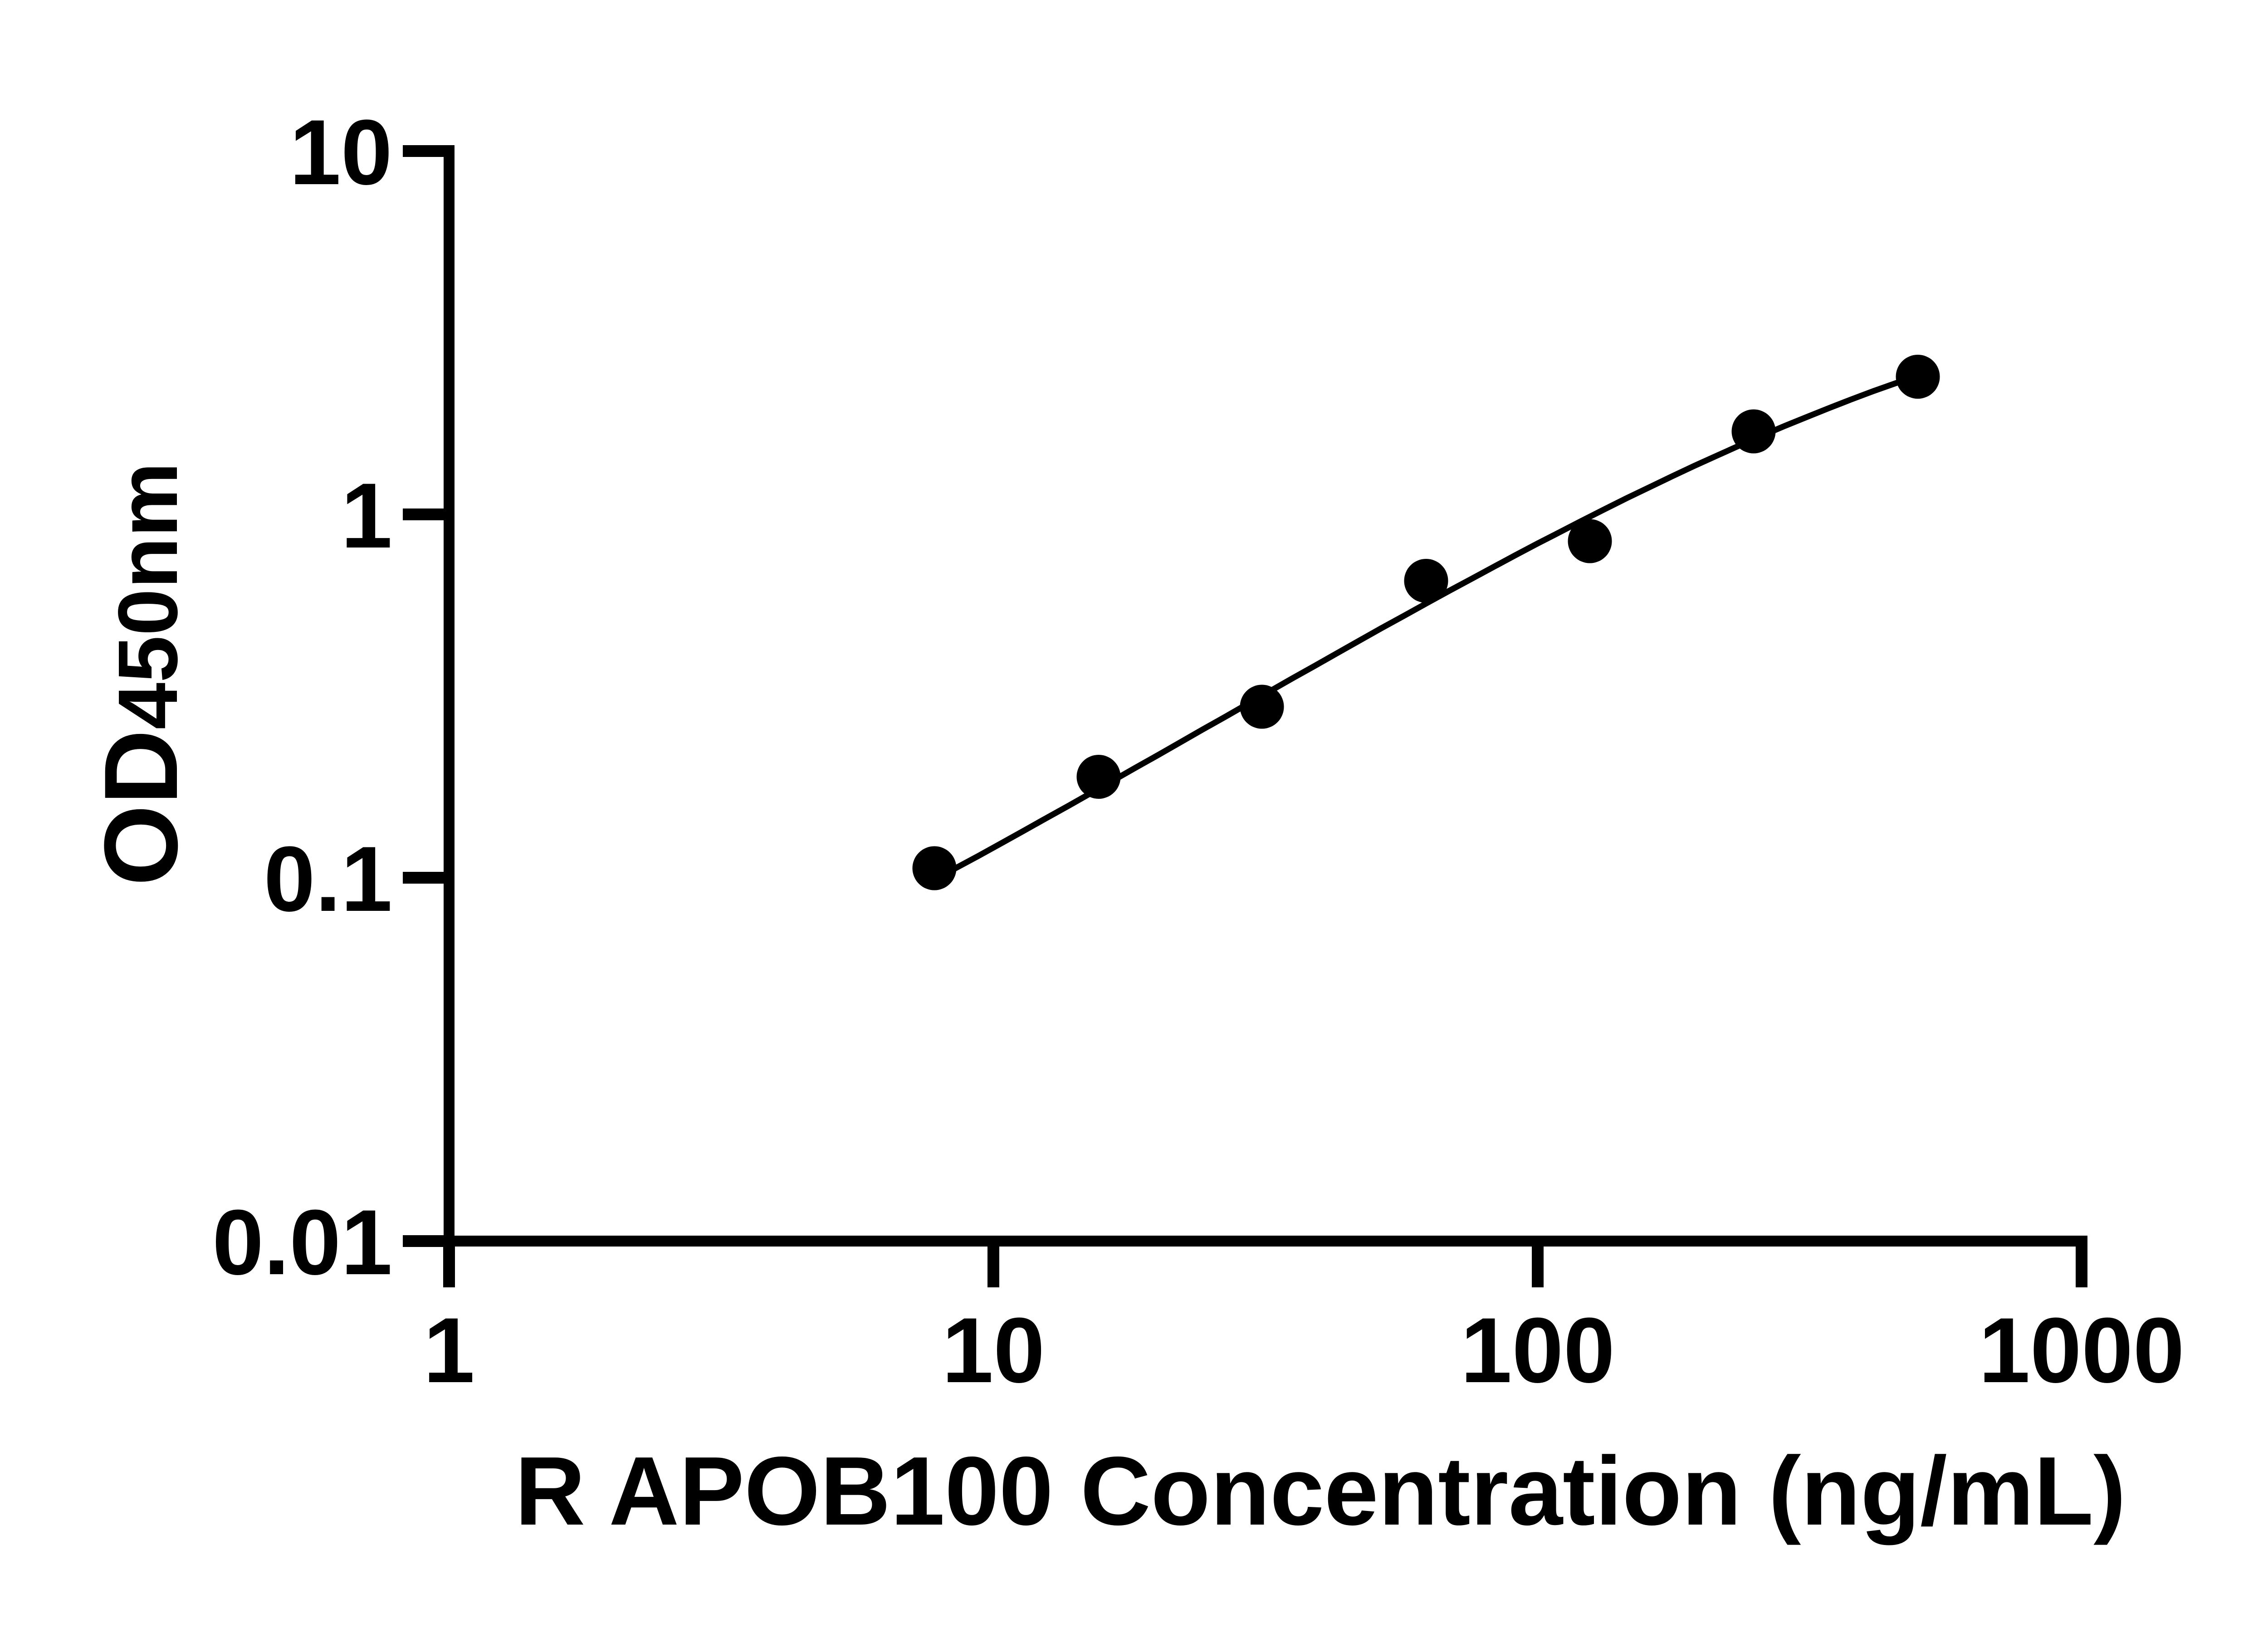  I want to click on svg-text: 100, so click(1538, 1350).